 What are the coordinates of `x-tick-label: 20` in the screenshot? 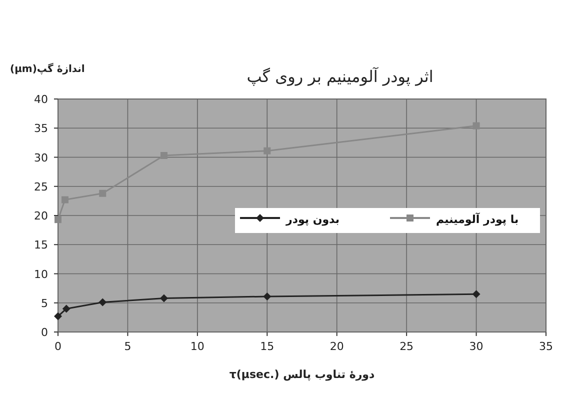 It's located at (337, 346).